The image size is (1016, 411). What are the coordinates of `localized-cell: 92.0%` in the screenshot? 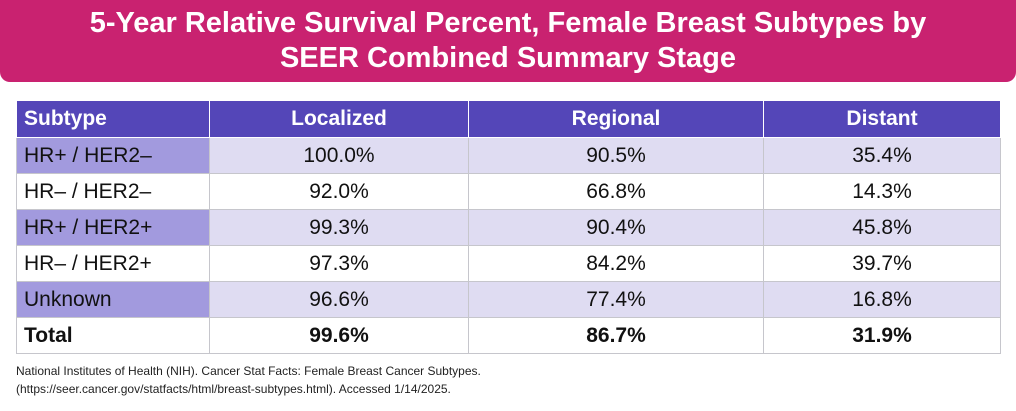 It's located at (339, 191).